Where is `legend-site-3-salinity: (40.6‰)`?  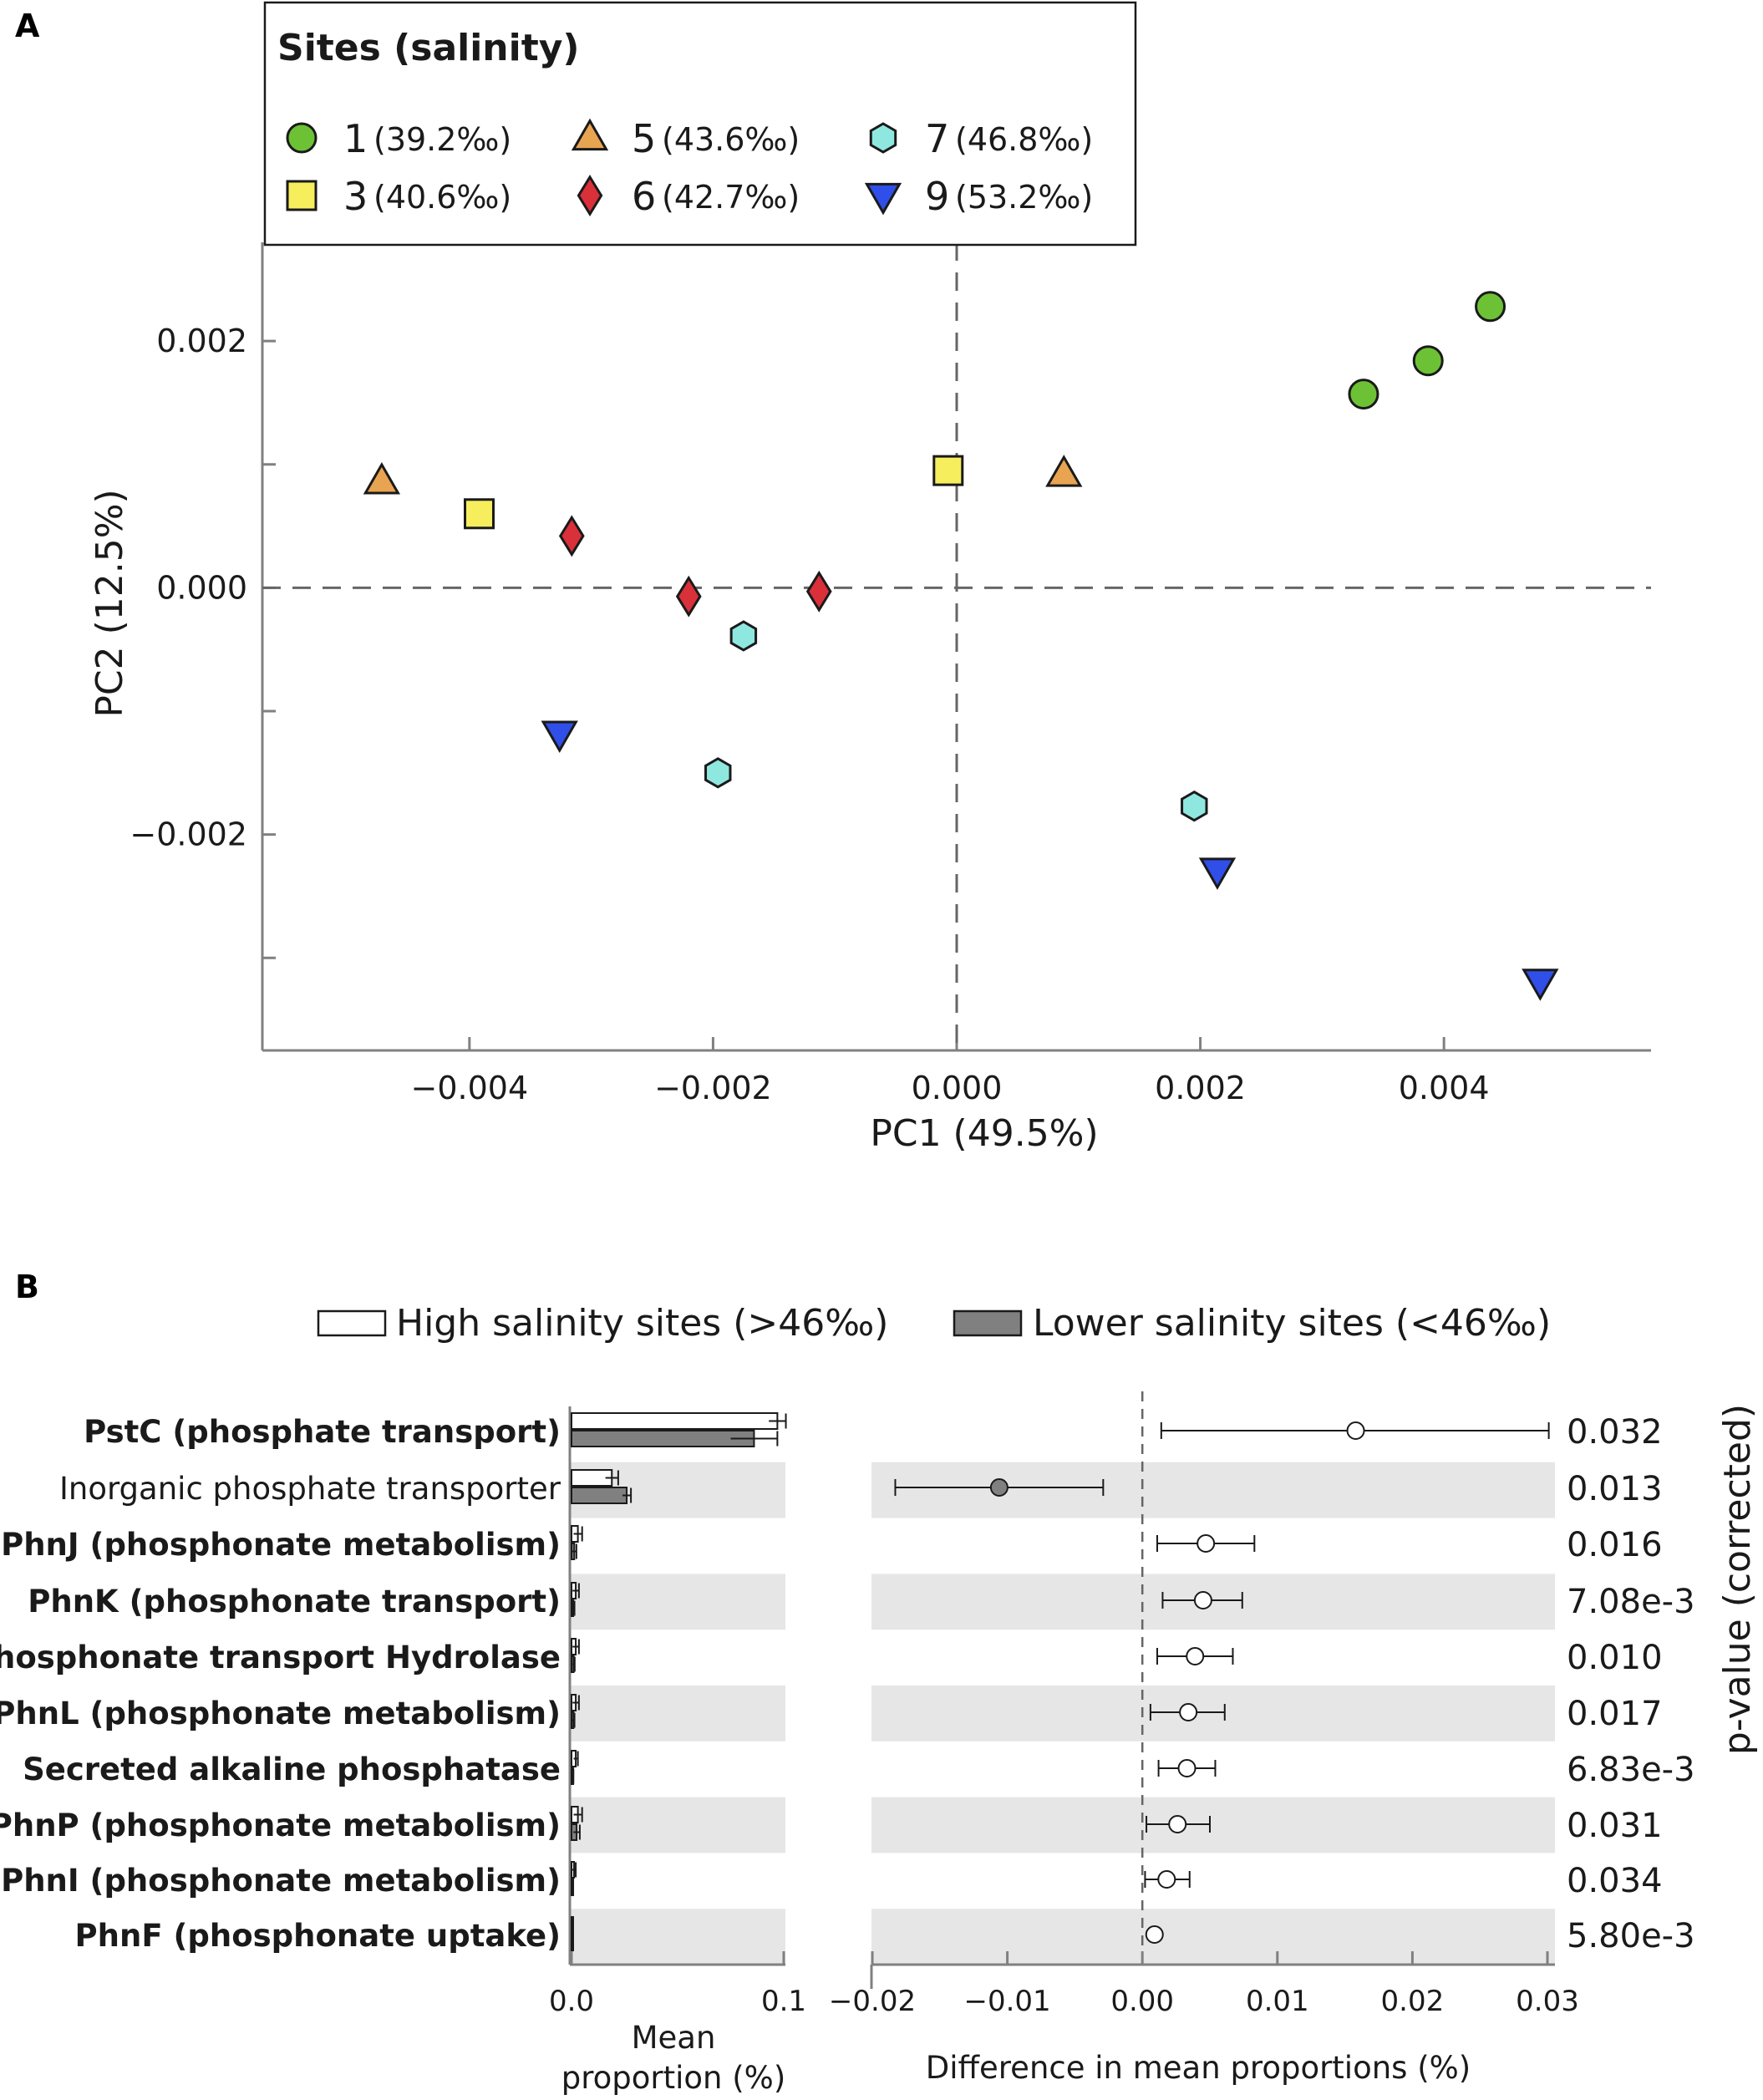
legend-site-3-salinity: (40.6‰) is located at coordinates (442, 198).